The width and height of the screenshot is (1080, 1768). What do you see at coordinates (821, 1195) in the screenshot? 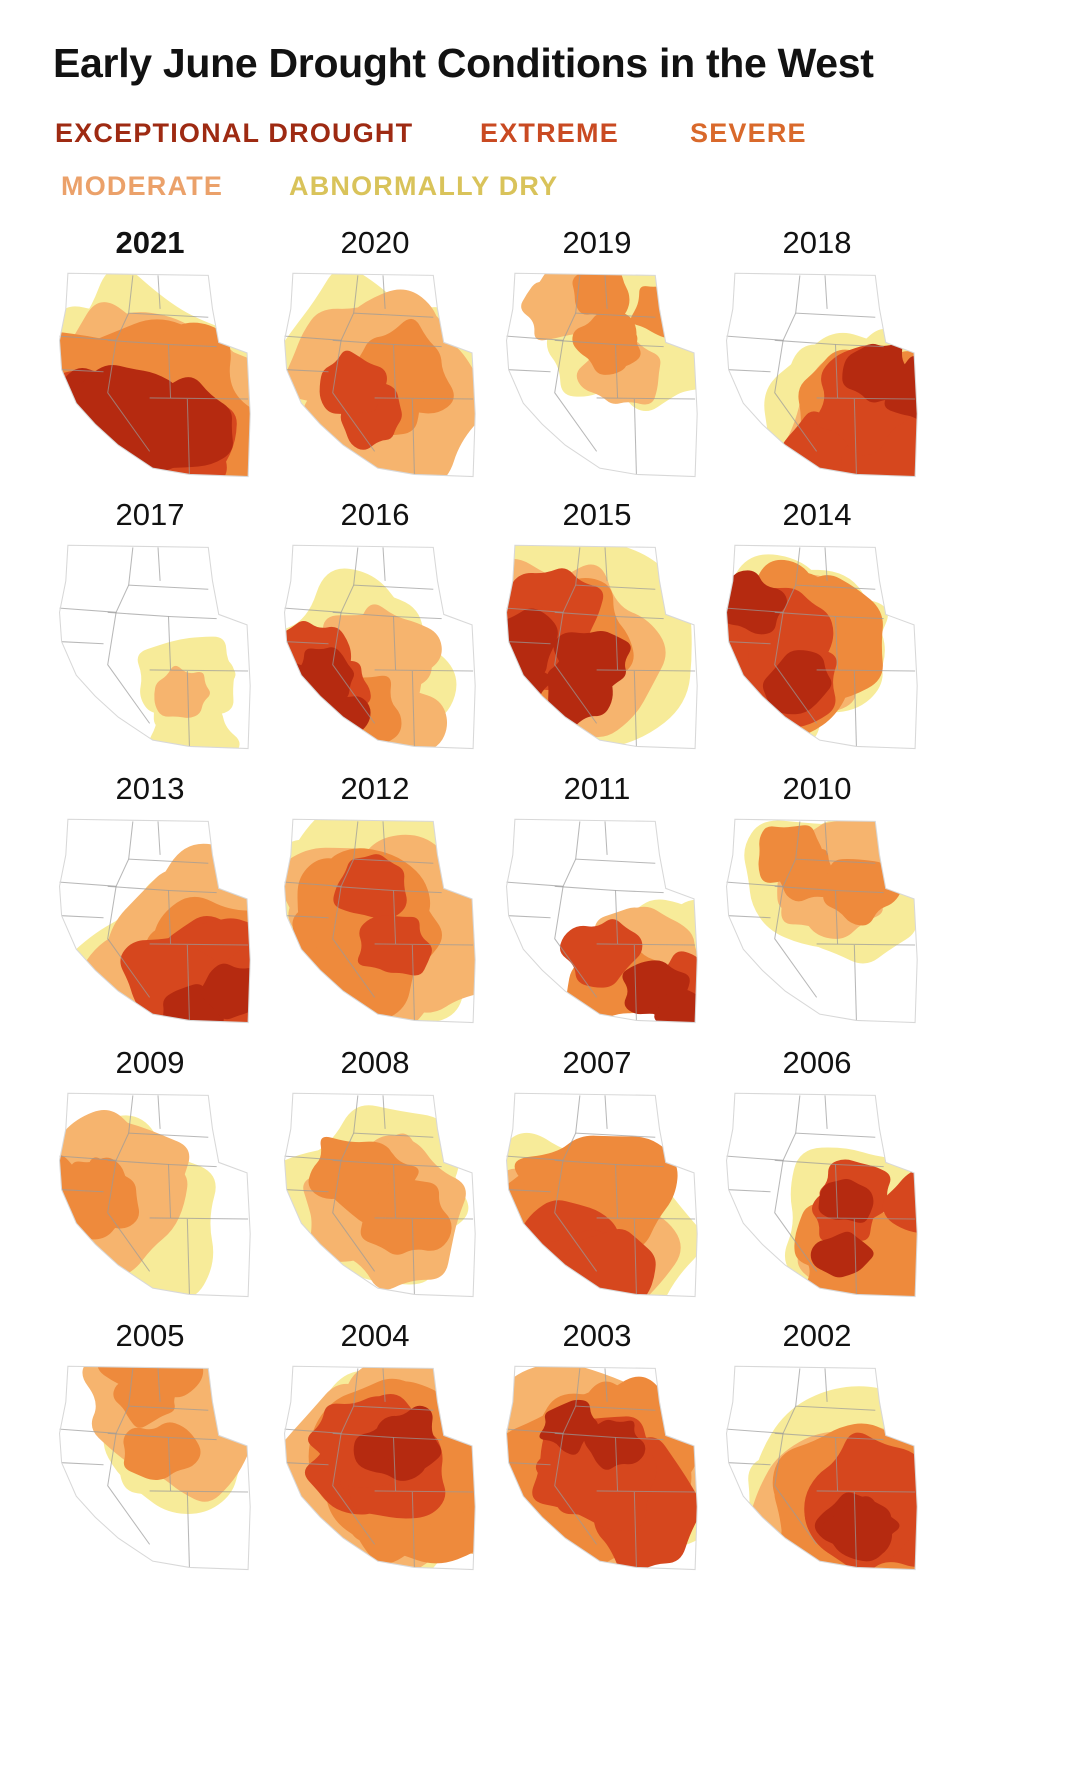
I see `drought-map-2006` at bounding box center [821, 1195].